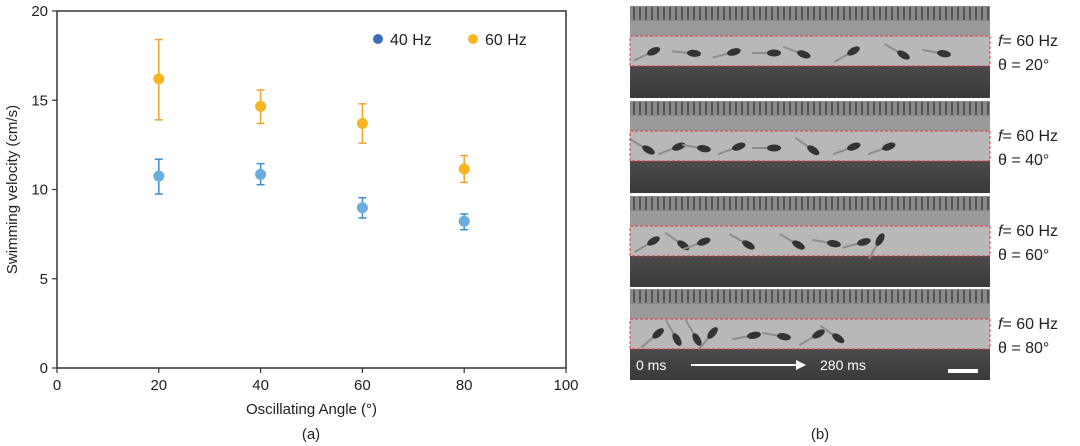 Image resolution: width=1080 pixels, height=446 pixels. Describe the element at coordinates (843, 365) in the screenshot. I see `time-end-label: 280 ms` at that location.